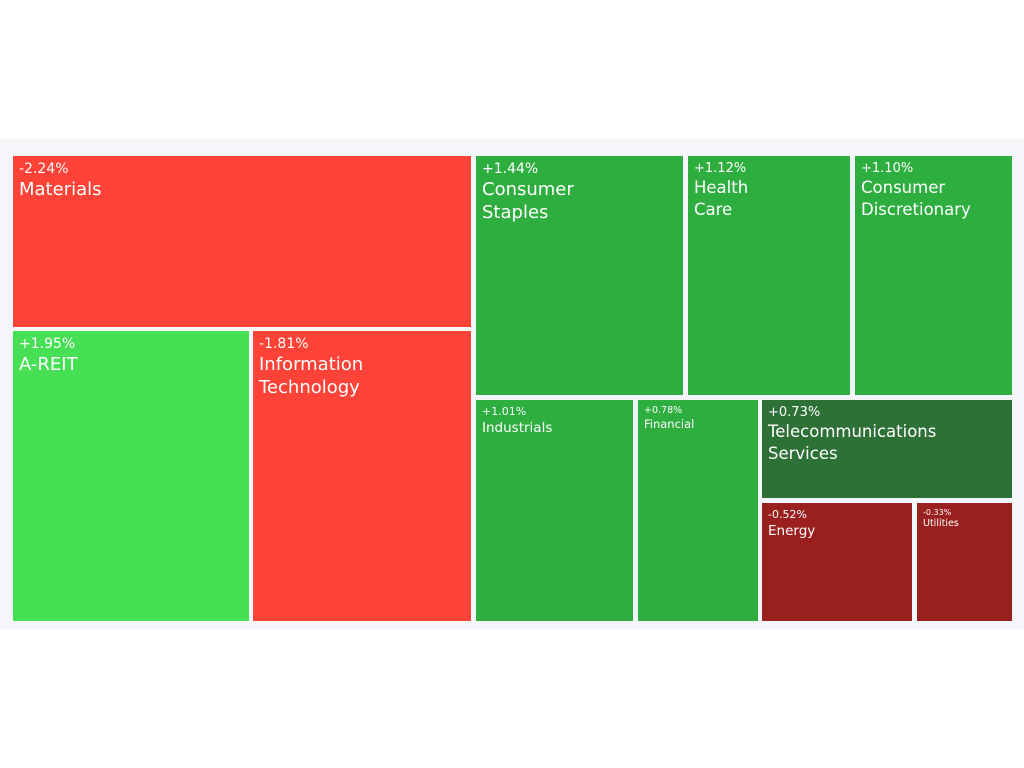  I want to click on tile-utilities-change: -0.33%, so click(937, 512).